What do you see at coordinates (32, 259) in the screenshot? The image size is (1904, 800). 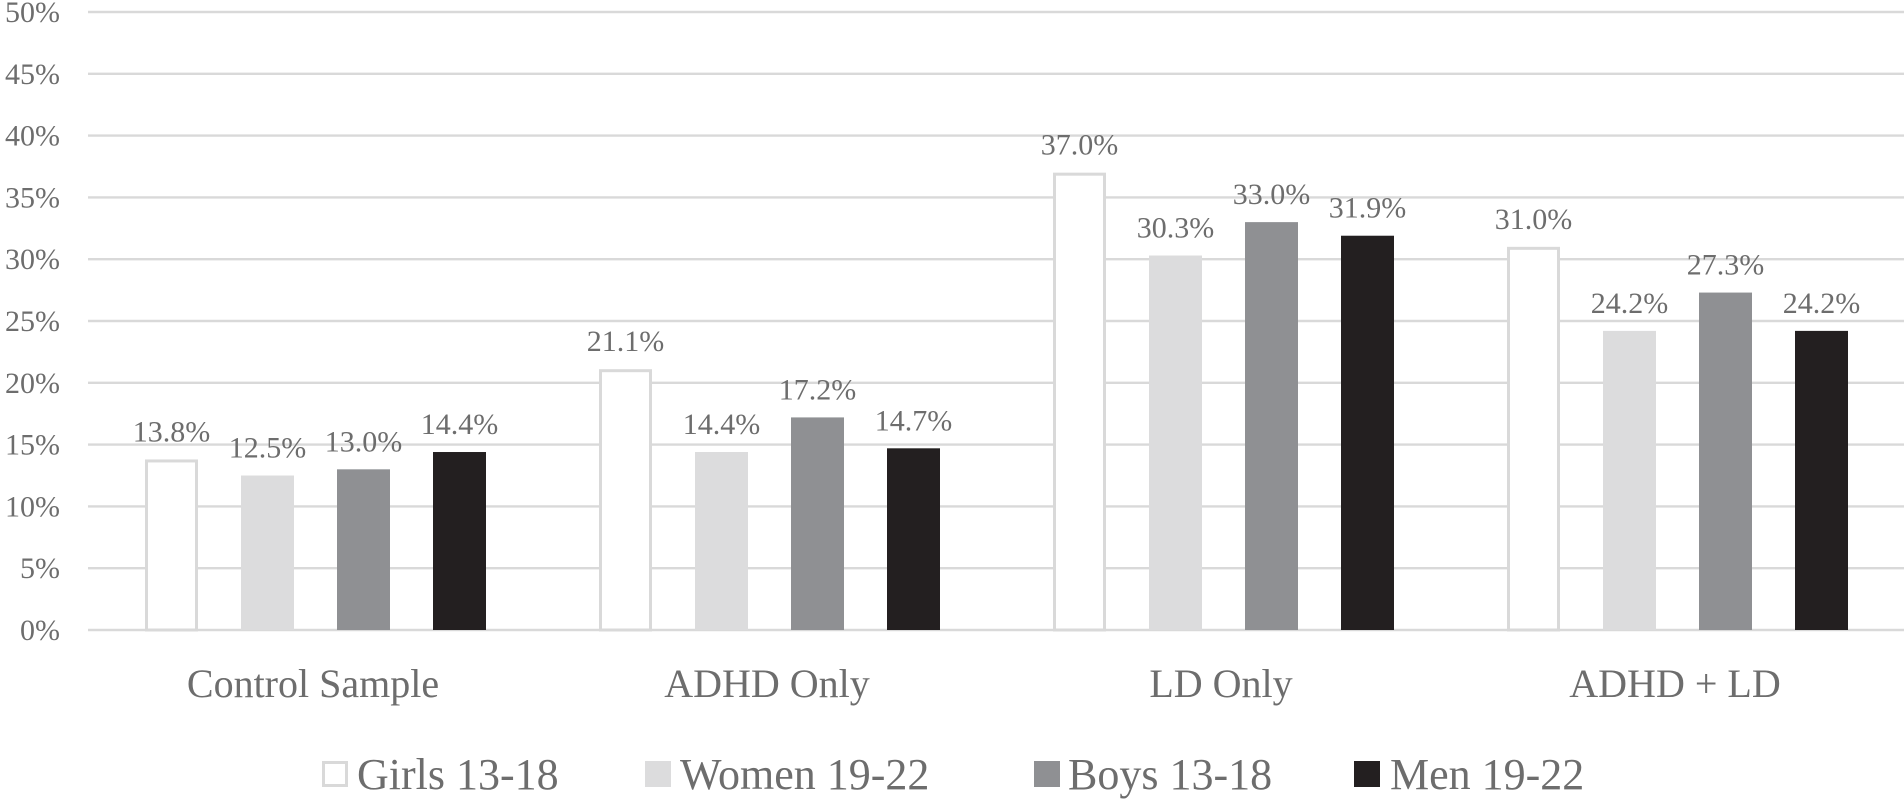 I see `y-tick-label-30: 30%` at bounding box center [32, 259].